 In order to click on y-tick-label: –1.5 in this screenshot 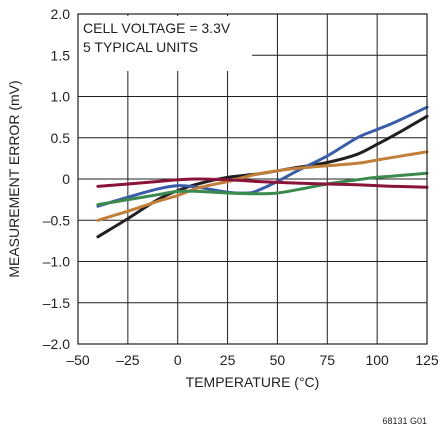, I will do `click(56, 303)`.